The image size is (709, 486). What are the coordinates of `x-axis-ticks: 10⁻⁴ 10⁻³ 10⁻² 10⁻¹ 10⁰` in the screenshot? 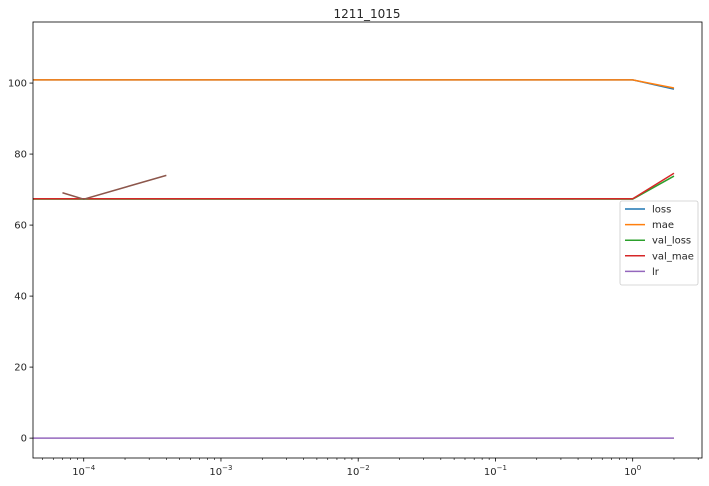 It's located at (370, 468).